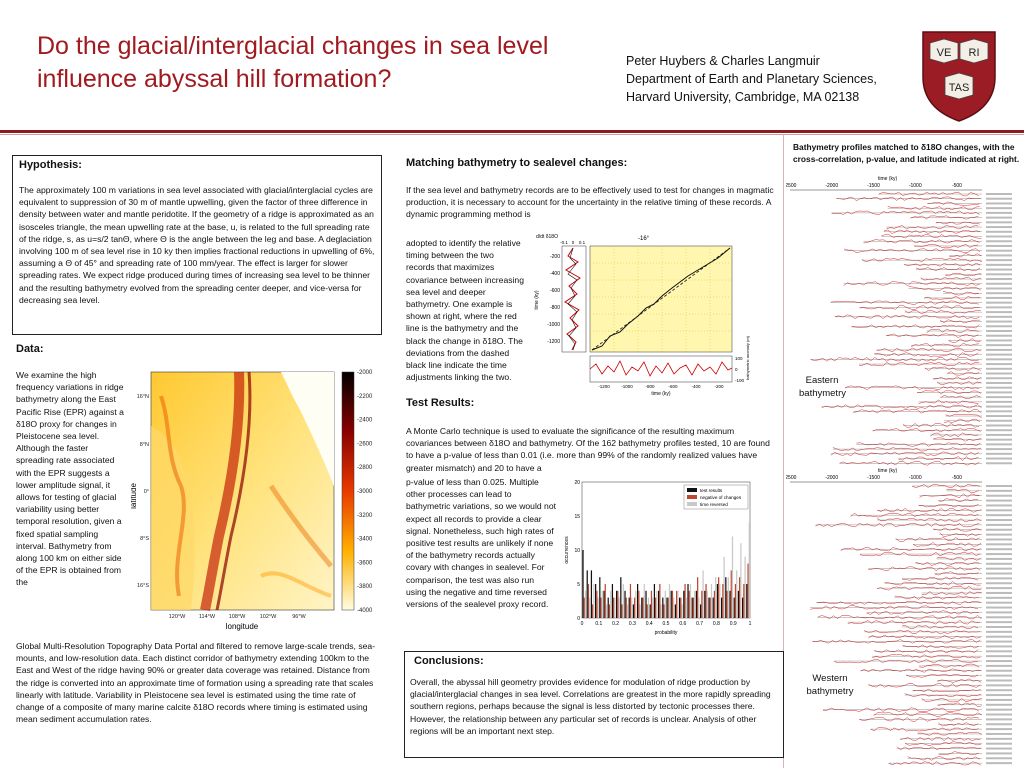 Image resolution: width=1024 pixels, height=768 pixels. What do you see at coordinates (365, 373) in the screenshot?
I see `colorbar-tick: -2000` at bounding box center [365, 373].